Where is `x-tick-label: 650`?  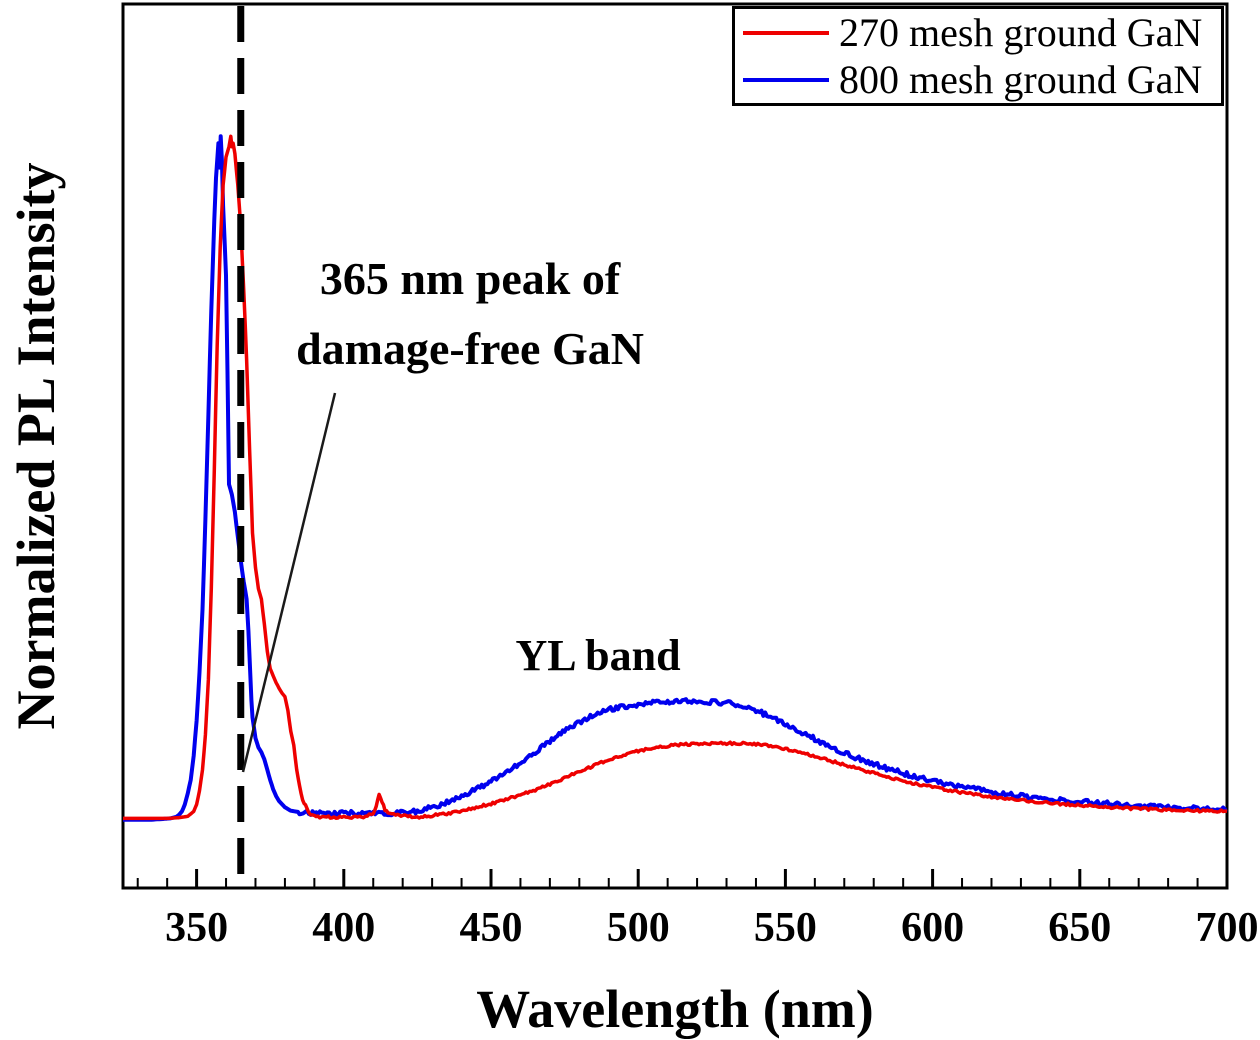 x-tick-label: 650 is located at coordinates (1080, 928).